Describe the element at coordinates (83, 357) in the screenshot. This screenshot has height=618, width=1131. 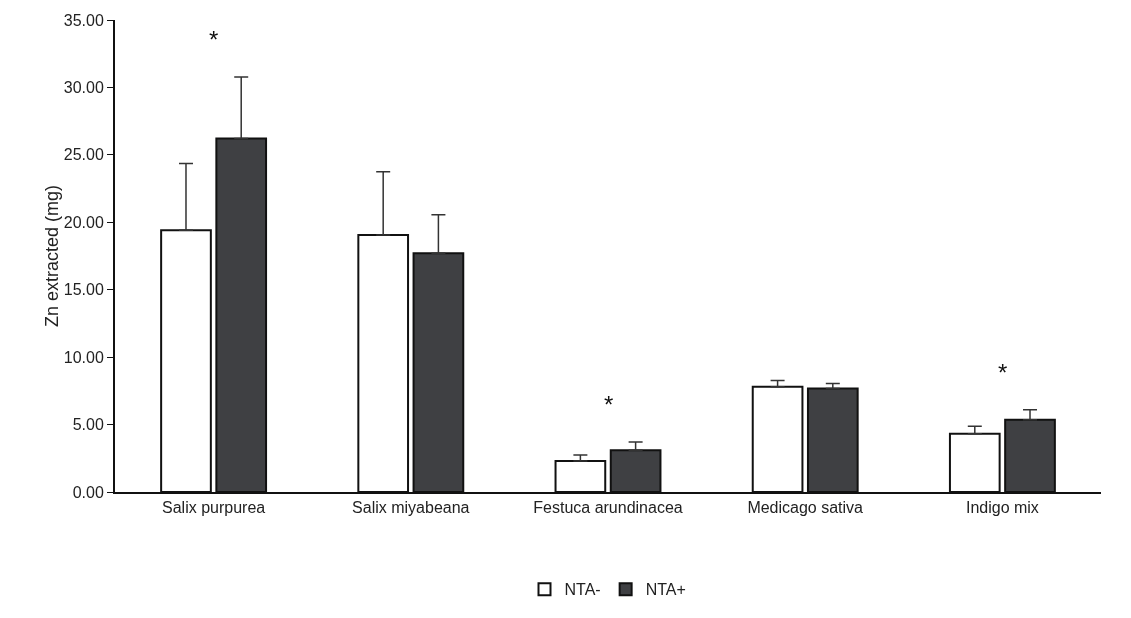
I see `y-tick-label: 10.00` at that location.